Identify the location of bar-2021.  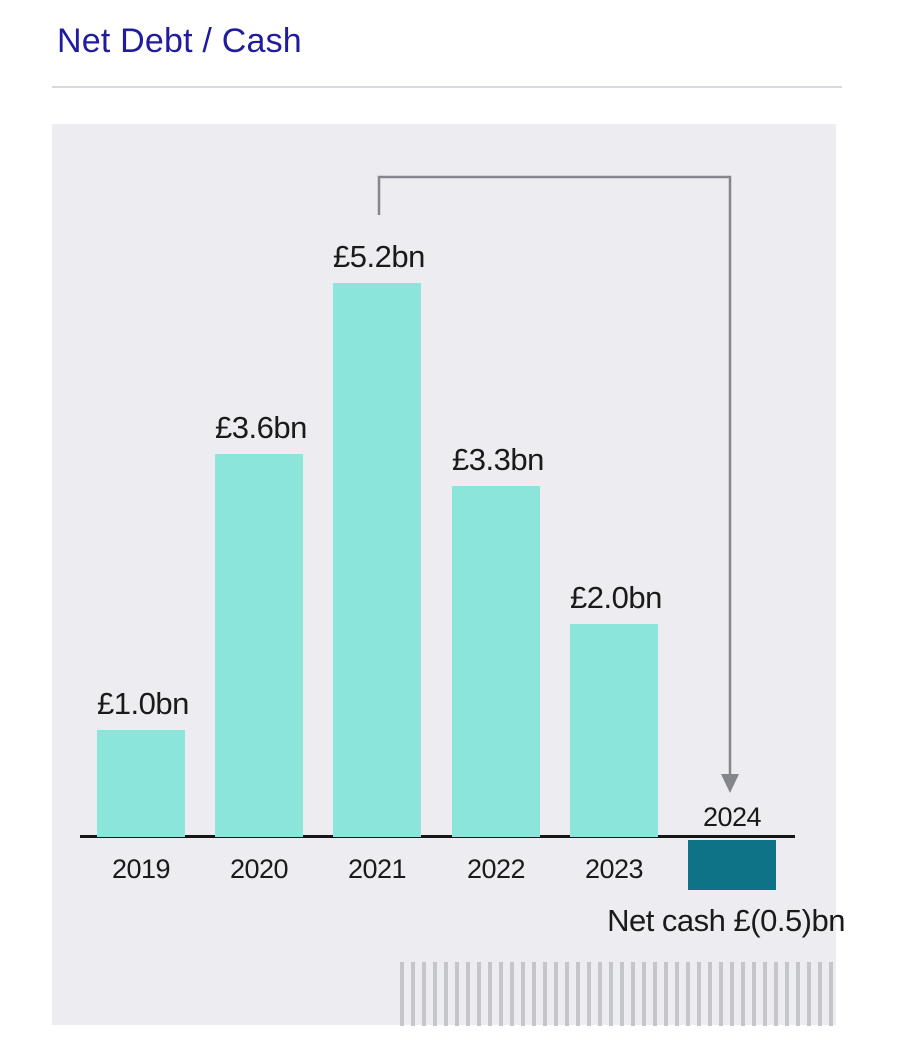
(377, 560).